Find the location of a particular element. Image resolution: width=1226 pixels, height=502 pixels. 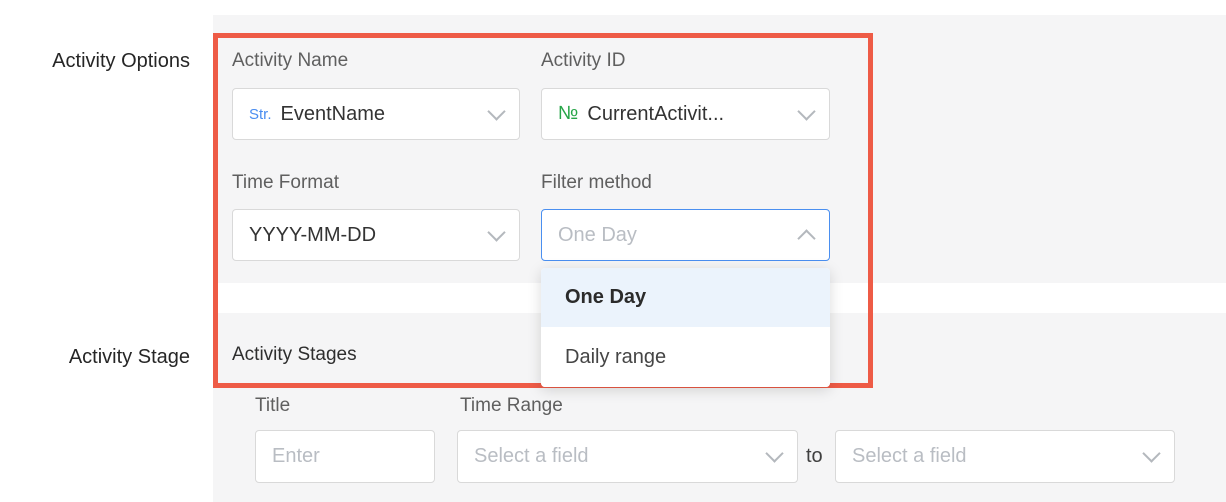

number-type-icon: № is located at coordinates (568, 113).